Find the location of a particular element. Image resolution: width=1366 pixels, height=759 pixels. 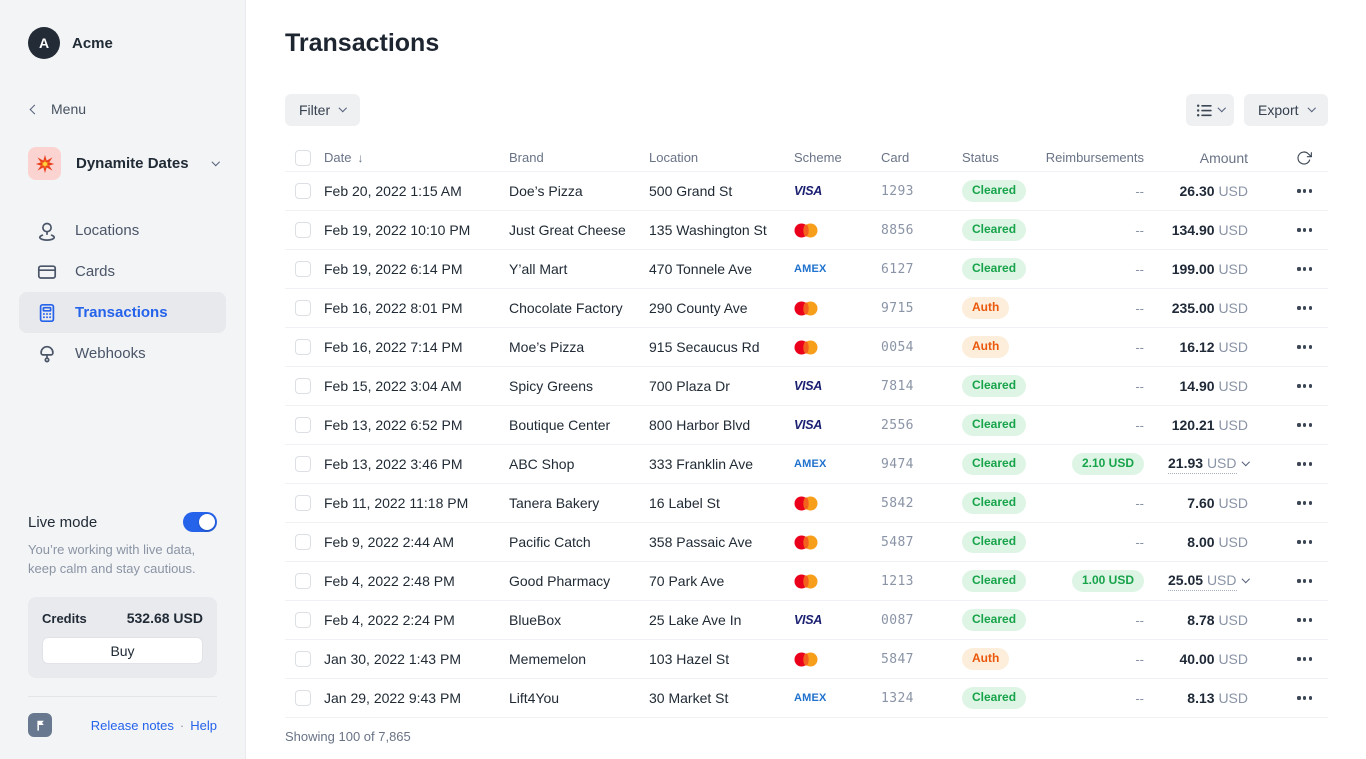

column-header-brand: Brand is located at coordinates (526, 157).